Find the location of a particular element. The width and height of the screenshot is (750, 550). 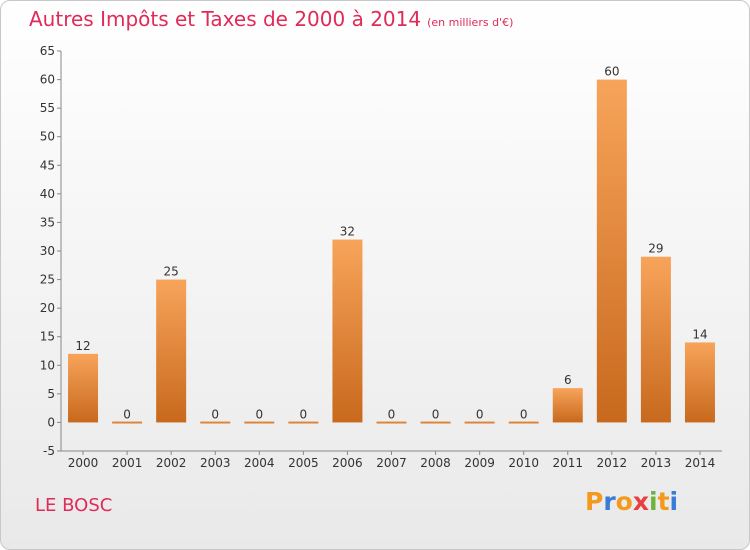

y-tick-label: 15 is located at coordinates (47, 337).